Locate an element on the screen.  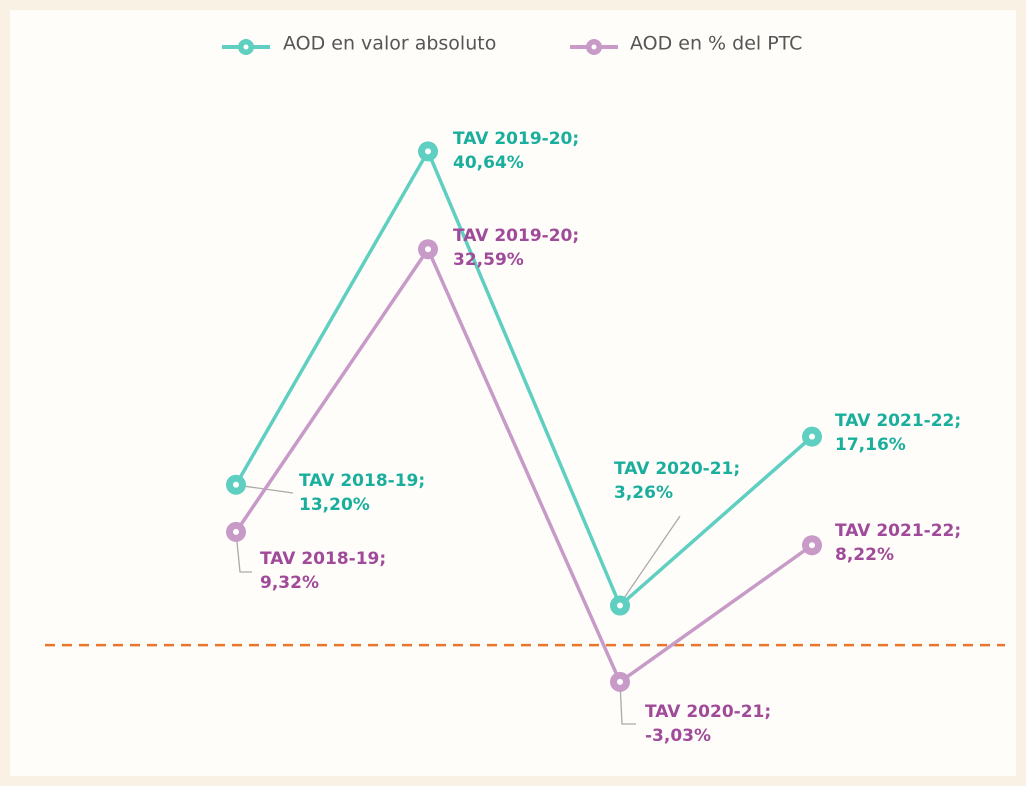
legend-label: AOD en % del PTC is located at coordinates (716, 44).